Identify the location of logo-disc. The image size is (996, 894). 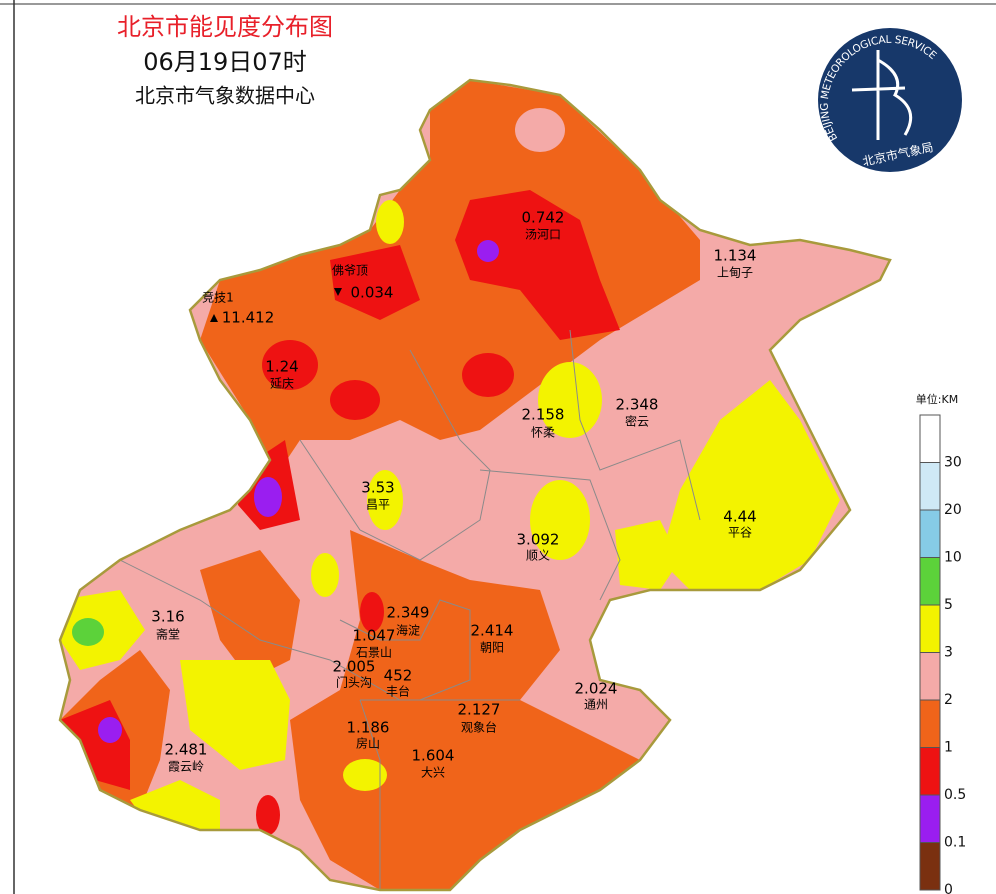
(890, 100).